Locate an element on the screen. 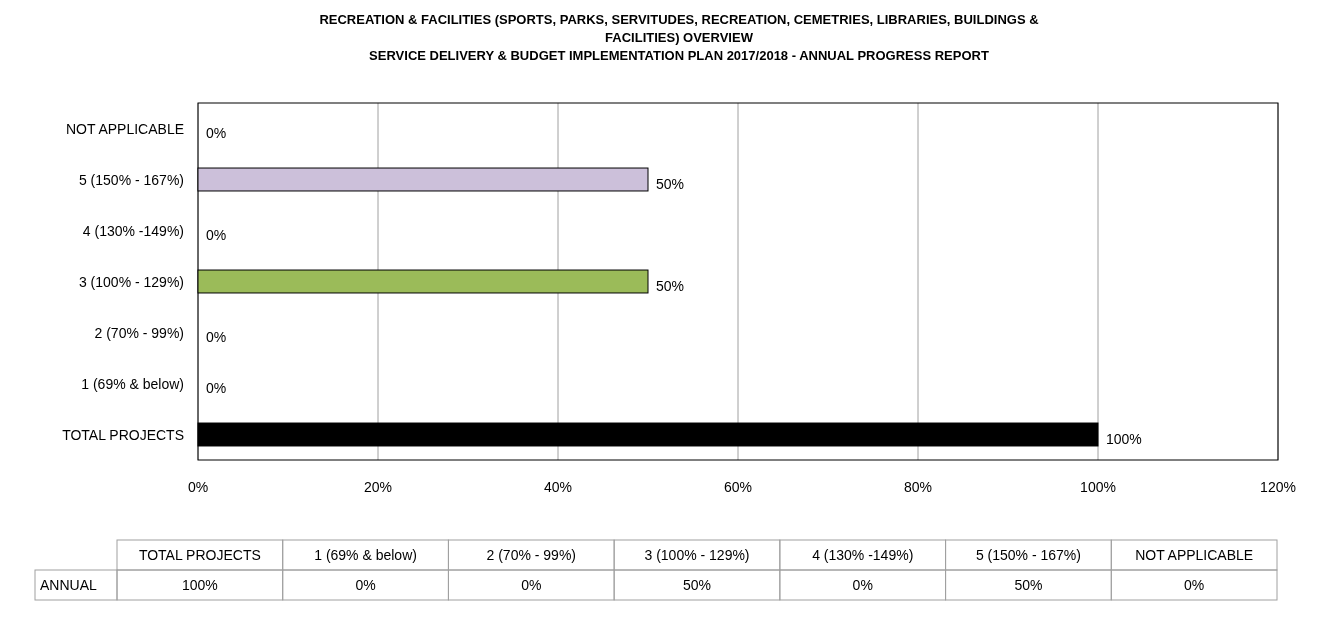 The width and height of the screenshot is (1318, 629). y-tick-label: 3 (100% - 129%) is located at coordinates (131, 281).